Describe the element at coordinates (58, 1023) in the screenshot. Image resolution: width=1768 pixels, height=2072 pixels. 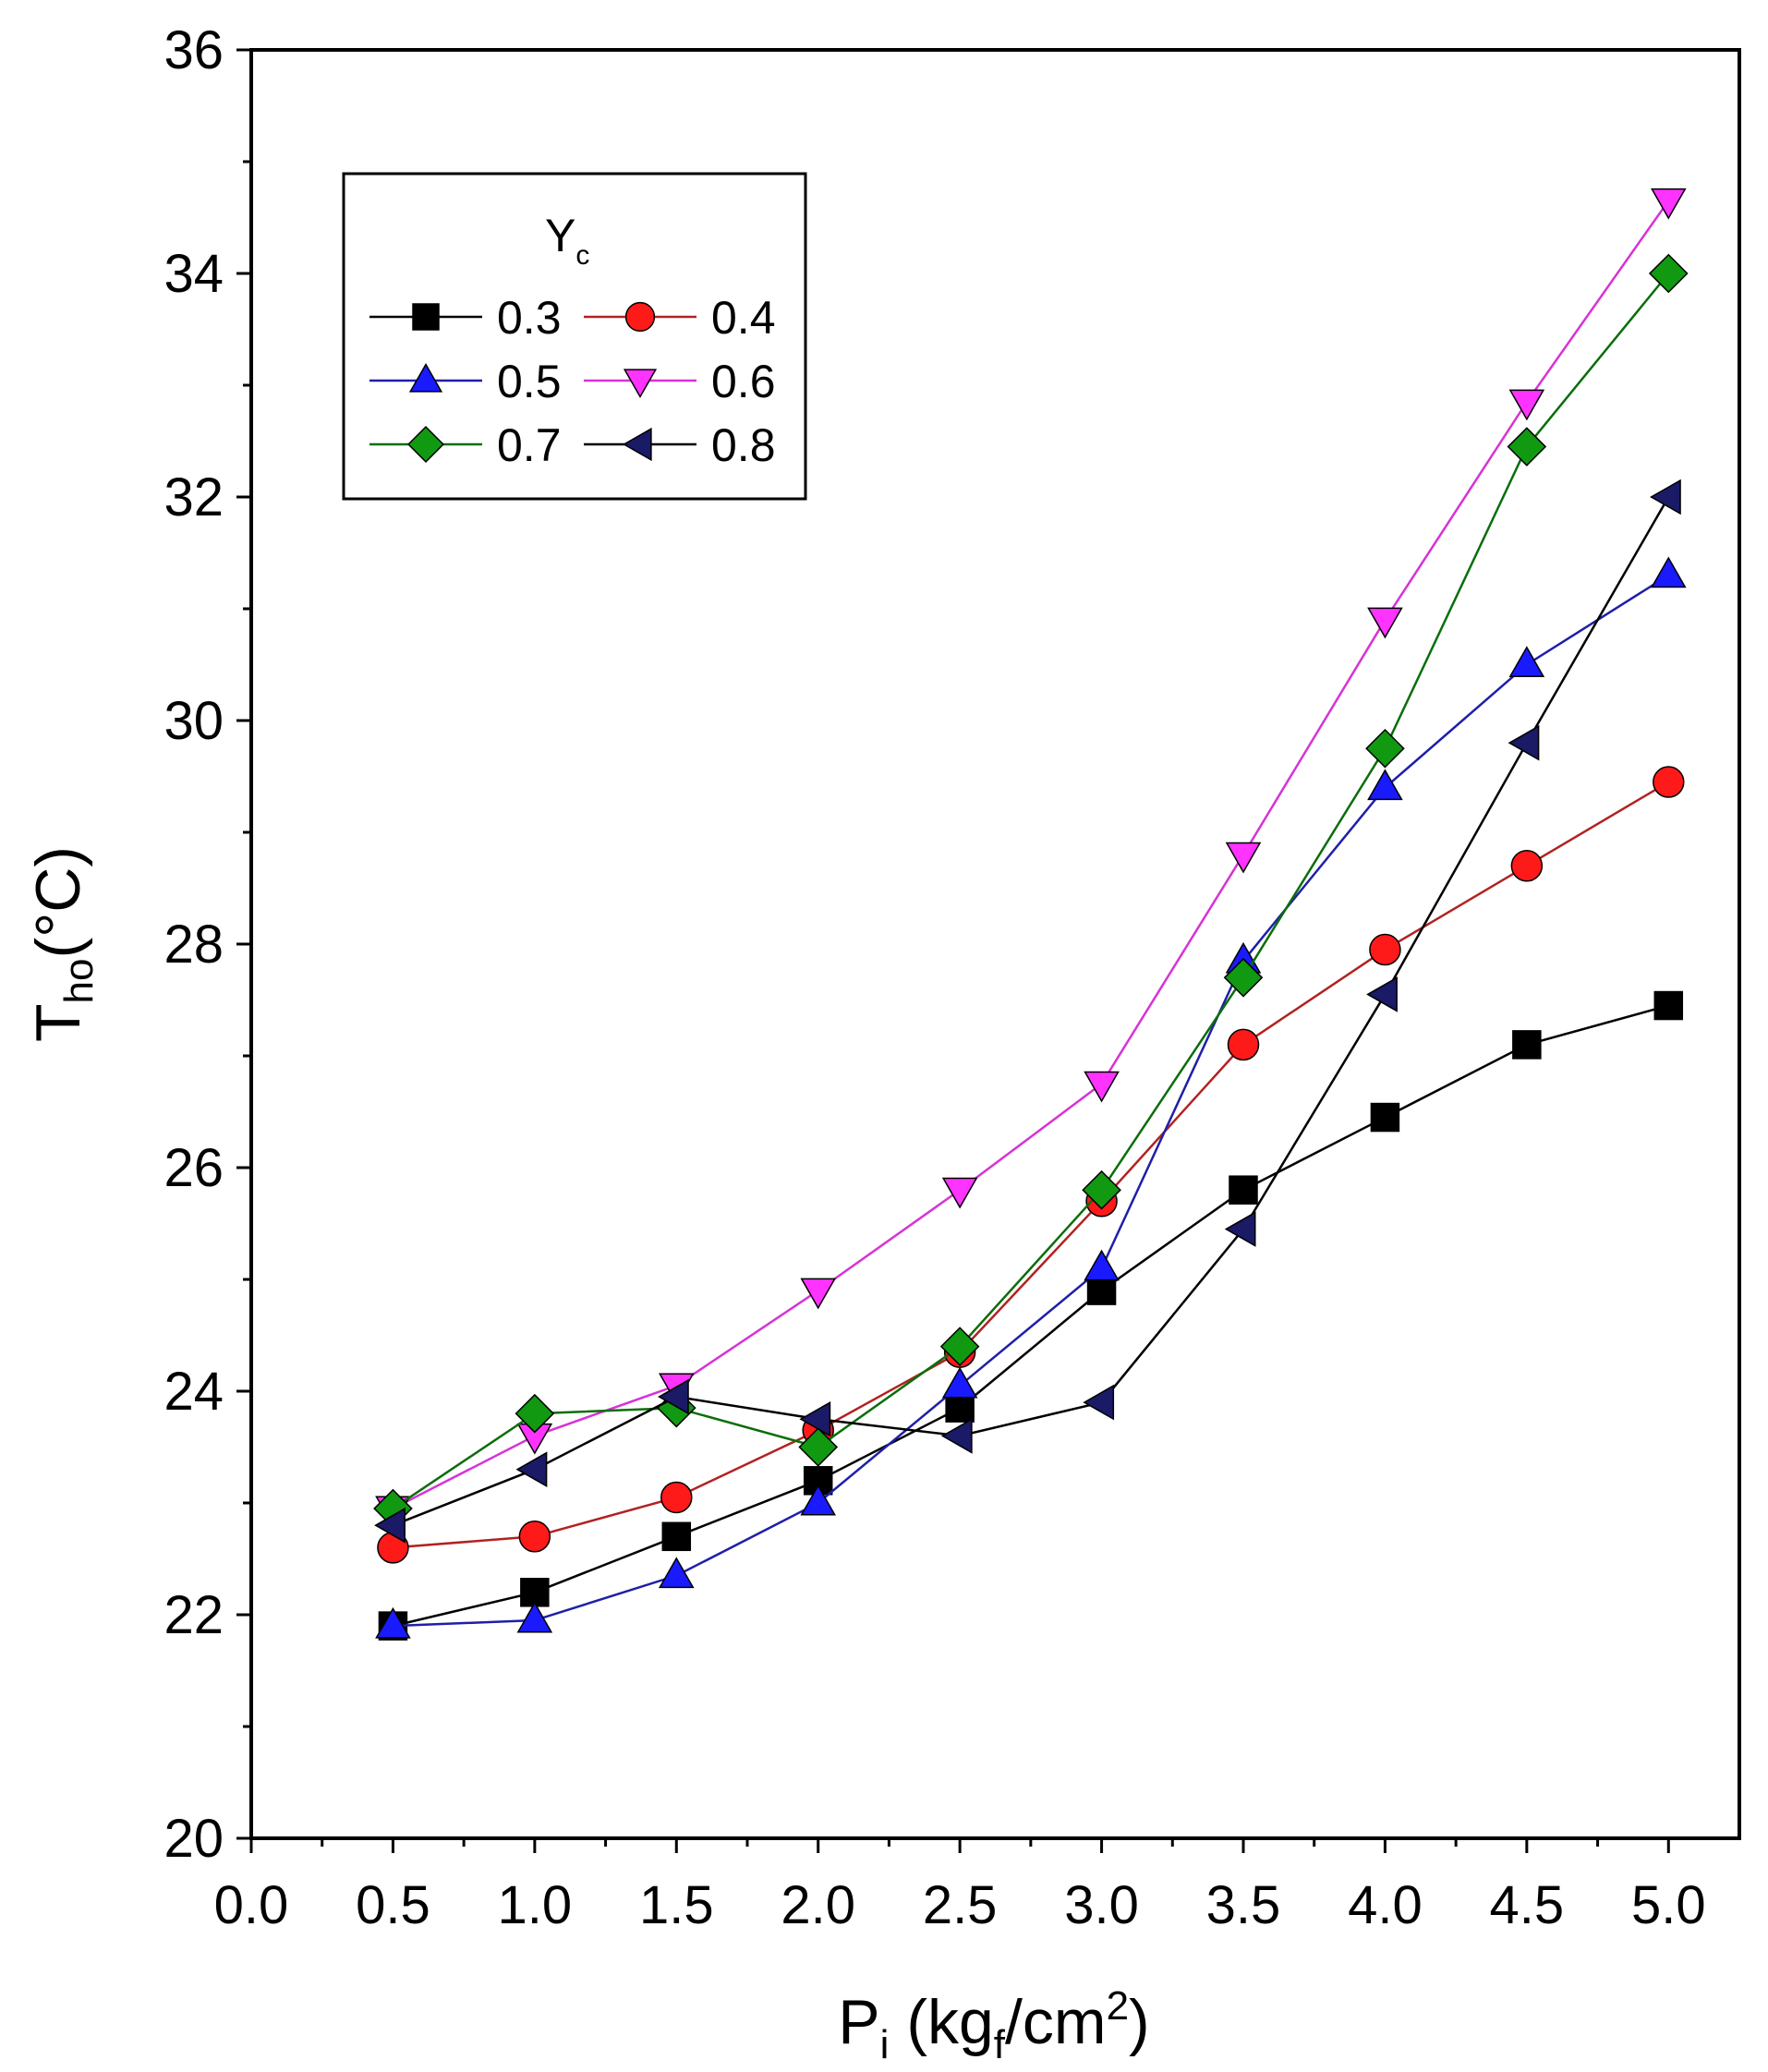
I see `y-axis-title-main: T` at that location.